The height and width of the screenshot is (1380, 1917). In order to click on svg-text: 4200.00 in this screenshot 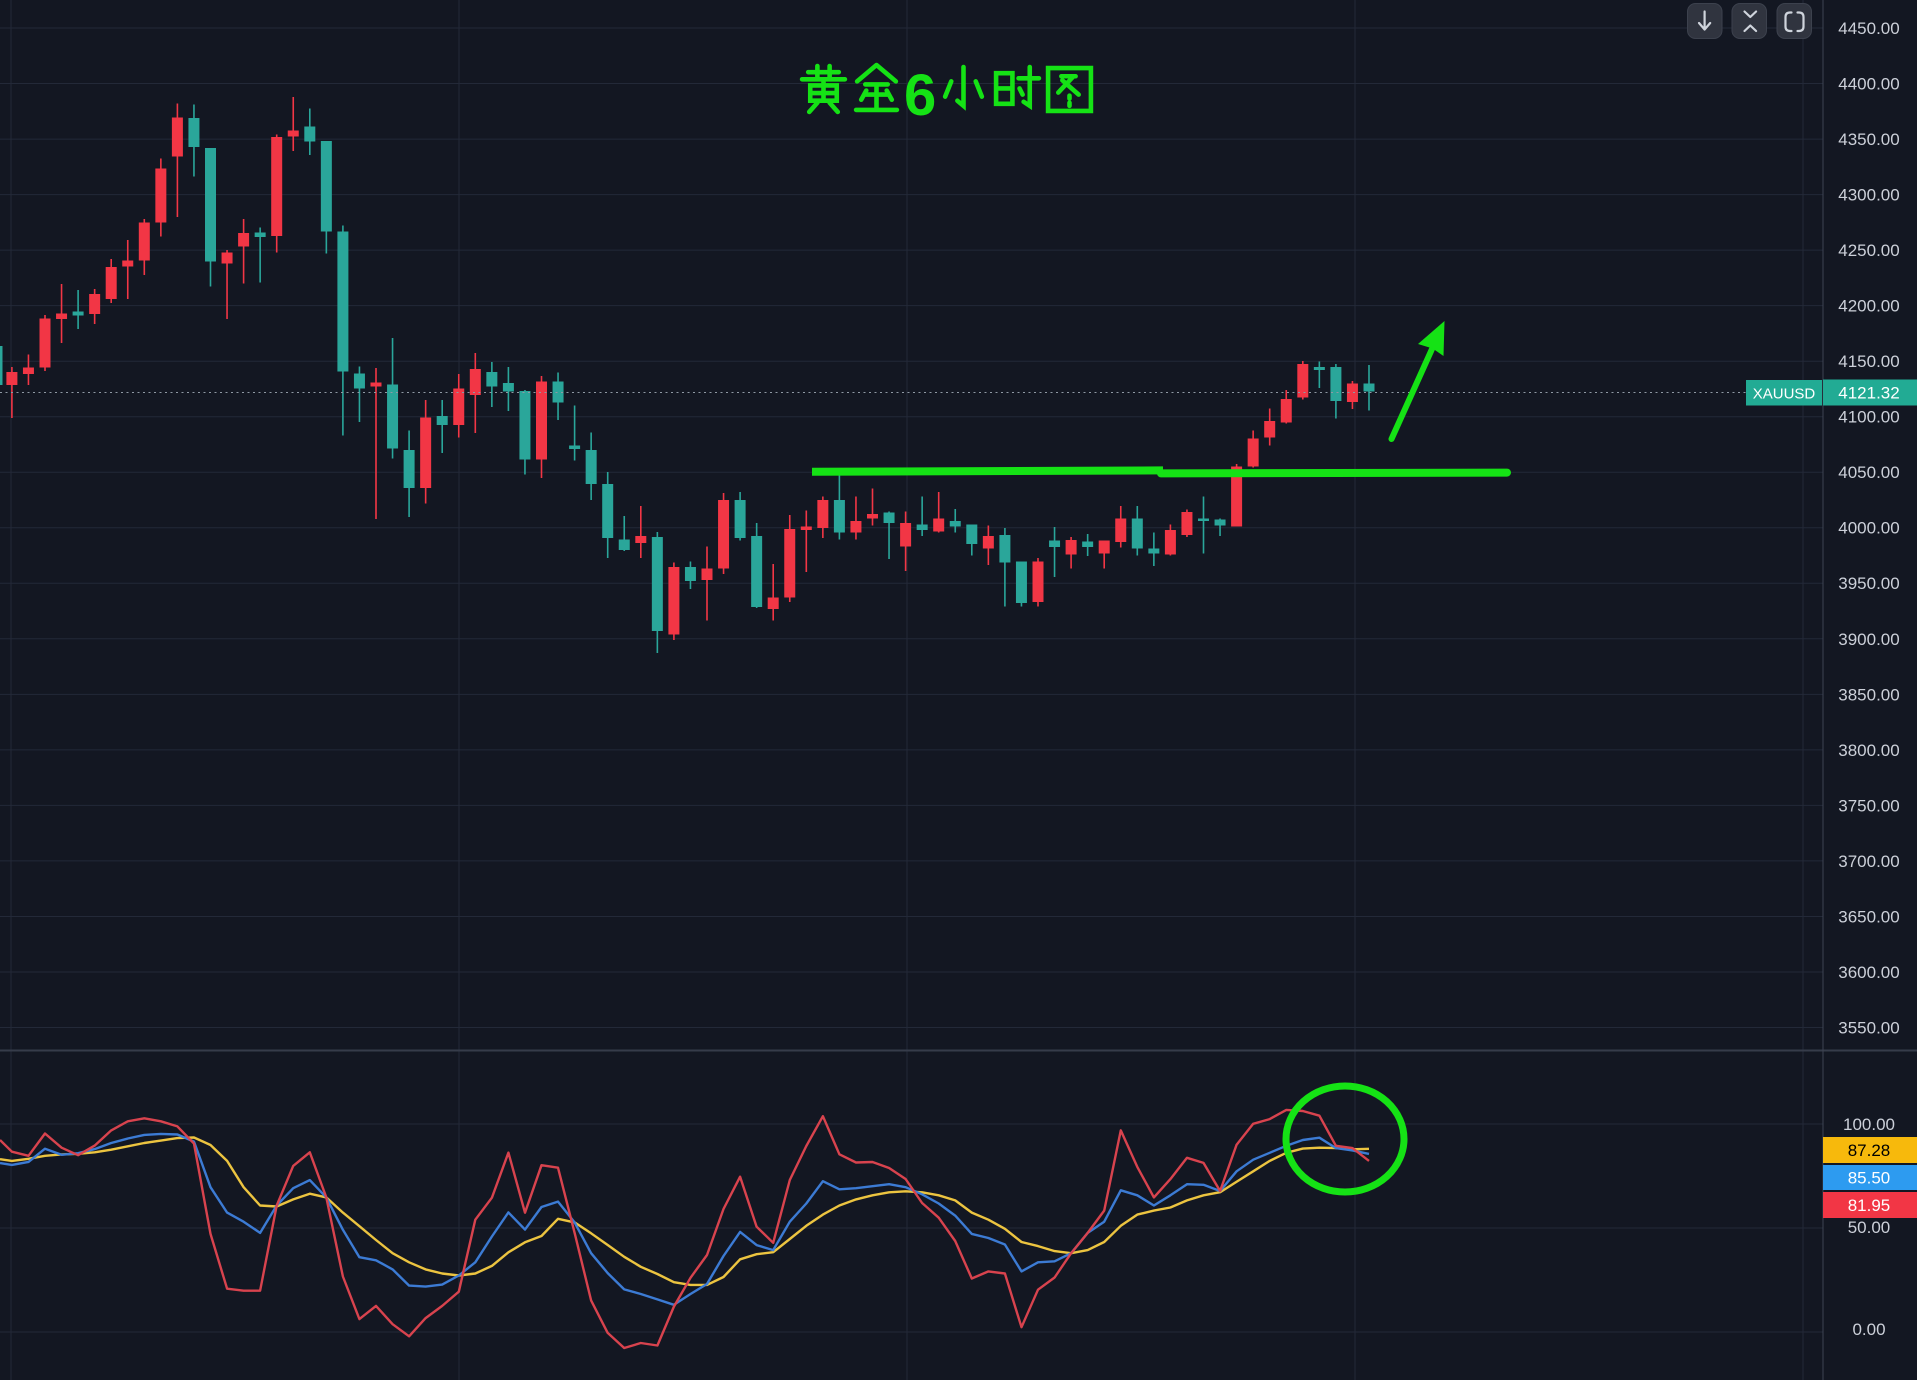, I will do `click(1868, 306)`.